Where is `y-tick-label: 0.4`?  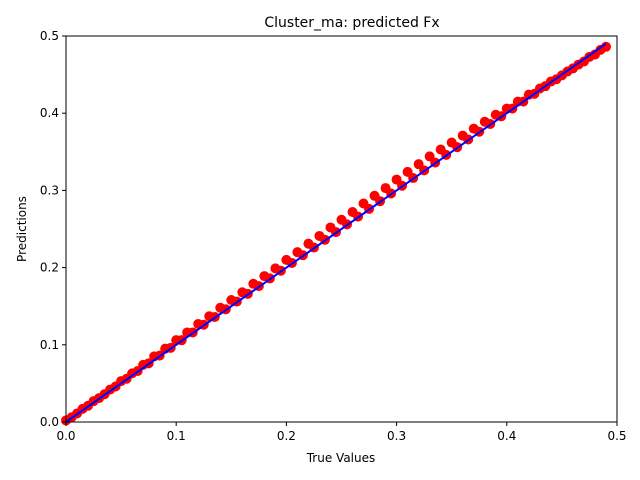
y-tick-label: 0.4 is located at coordinates (49, 113).